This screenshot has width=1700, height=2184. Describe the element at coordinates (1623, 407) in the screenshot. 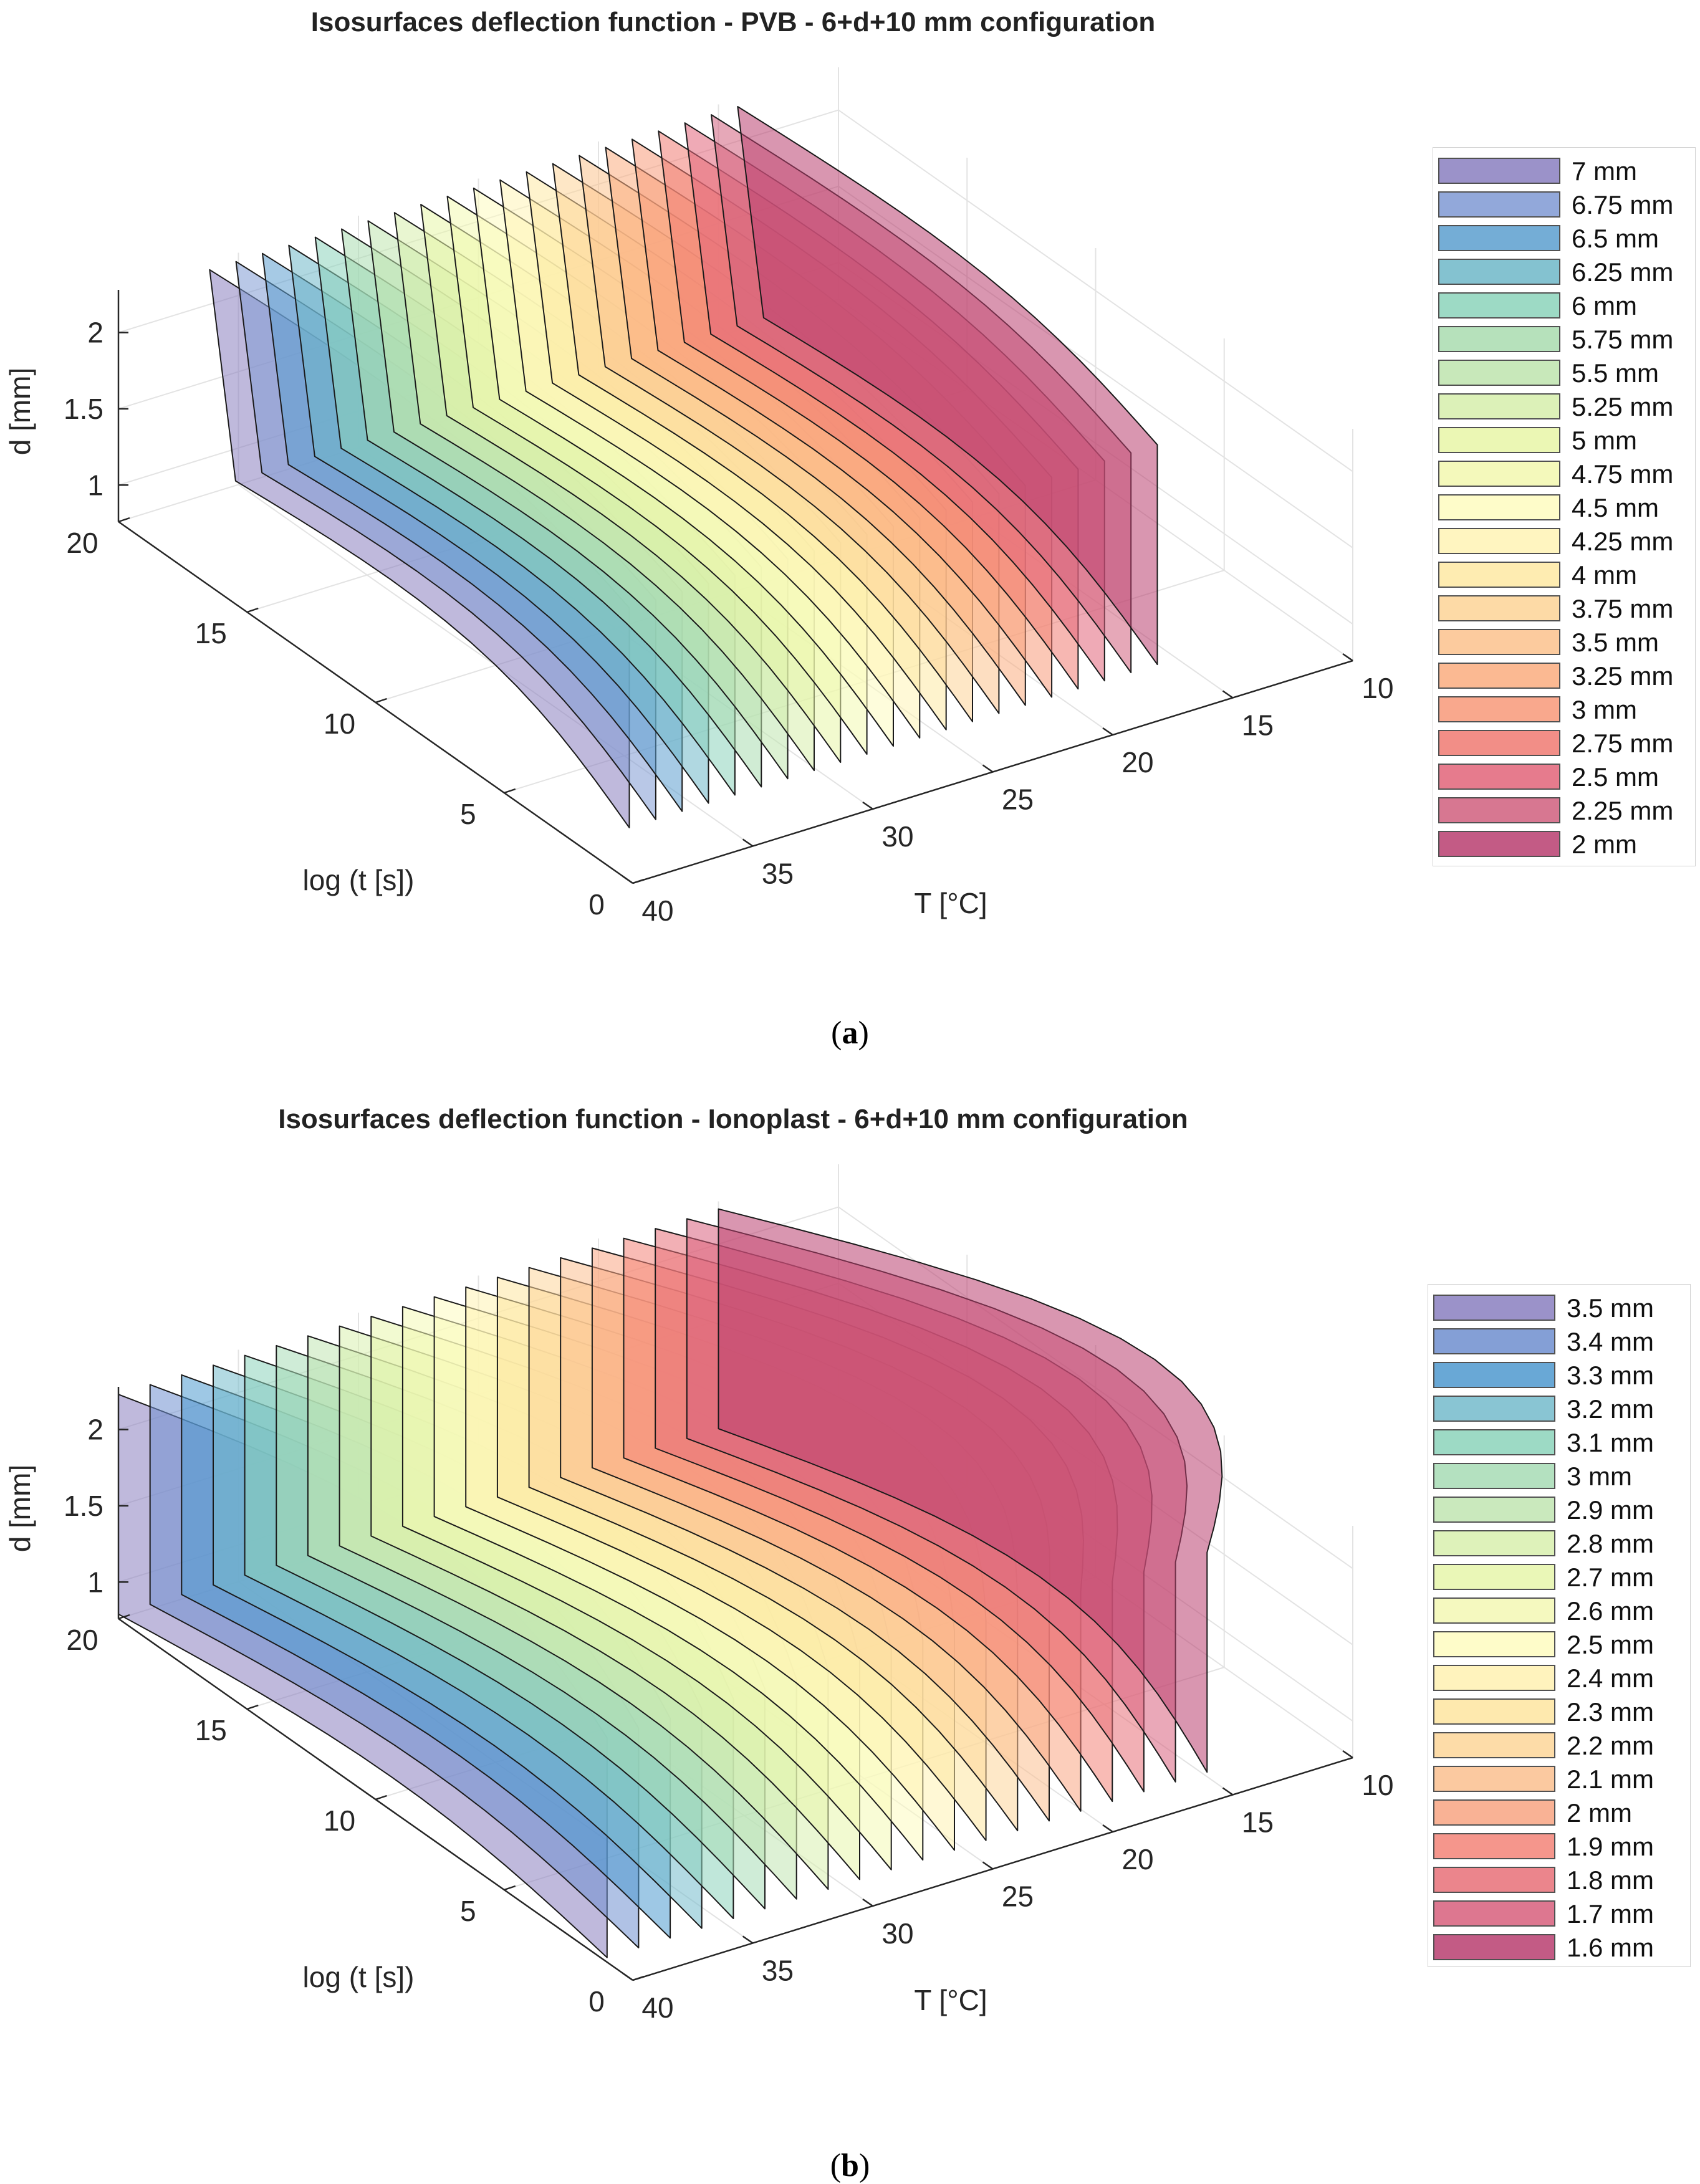

I see `legend-label: 5.25 mm` at that location.